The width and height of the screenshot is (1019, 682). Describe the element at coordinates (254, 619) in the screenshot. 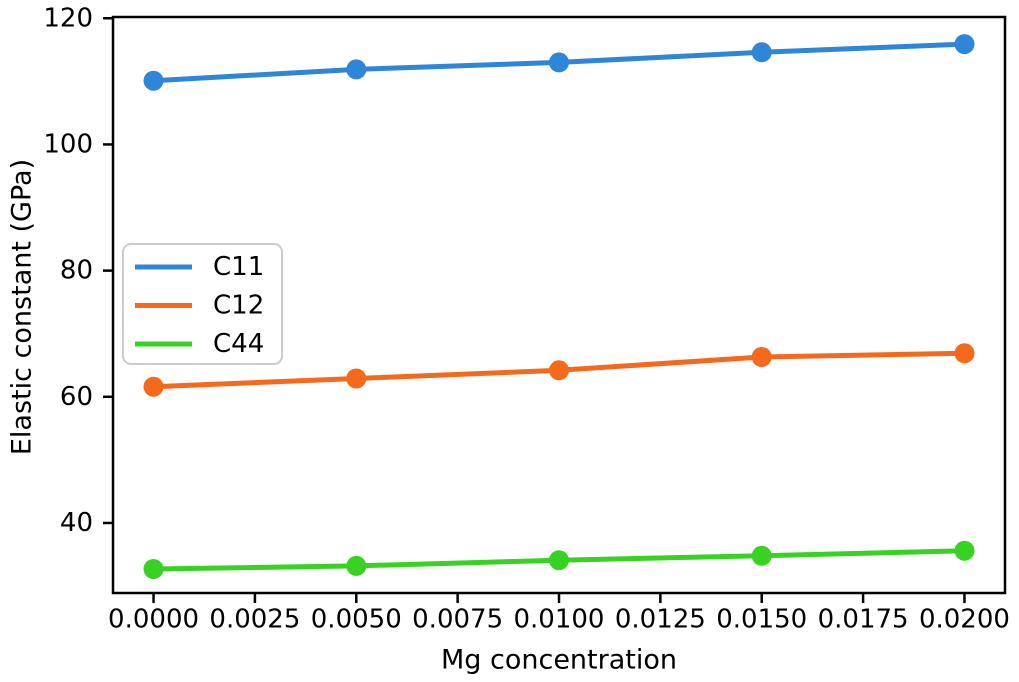

I see `x-tick-label: 0.0025` at that location.